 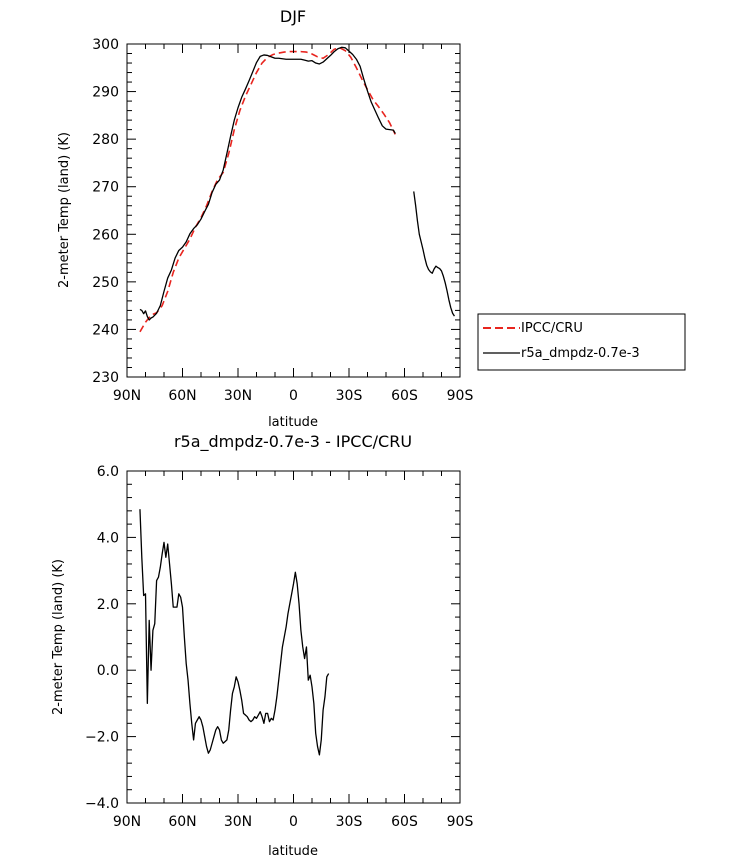 I want to click on bottom-x-tick-label: 30N, so click(x=238, y=822).